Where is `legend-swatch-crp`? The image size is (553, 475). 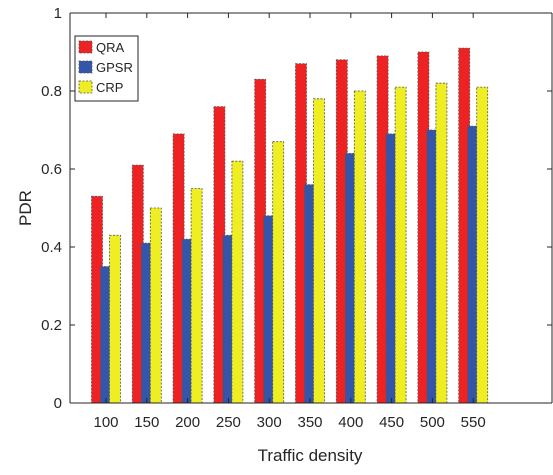 legend-swatch-crp is located at coordinates (85, 87).